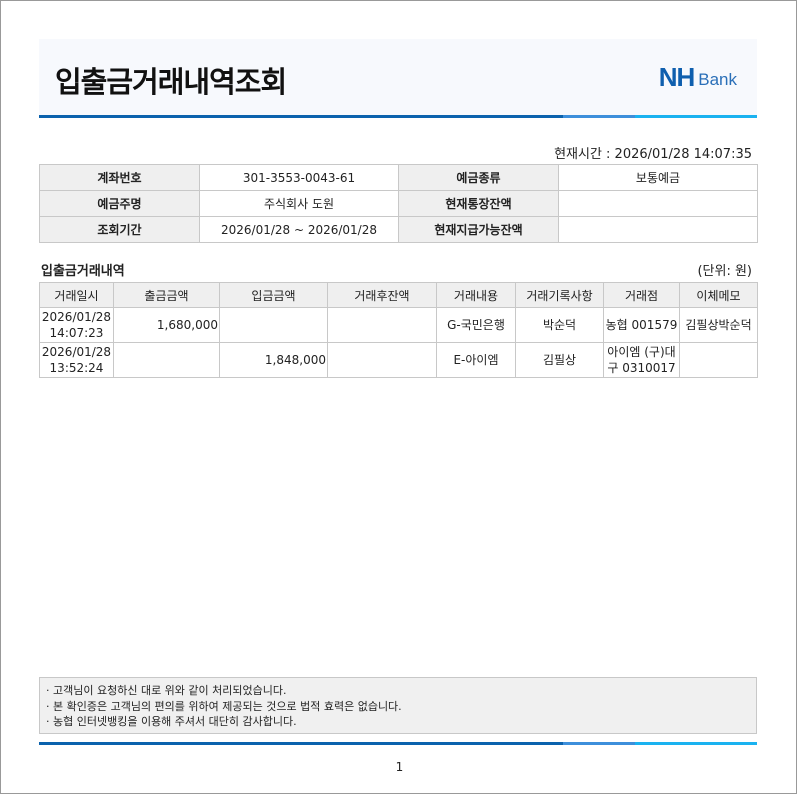  What do you see at coordinates (476, 325) in the screenshot?
I see `cell-content: G-국민은행` at bounding box center [476, 325].